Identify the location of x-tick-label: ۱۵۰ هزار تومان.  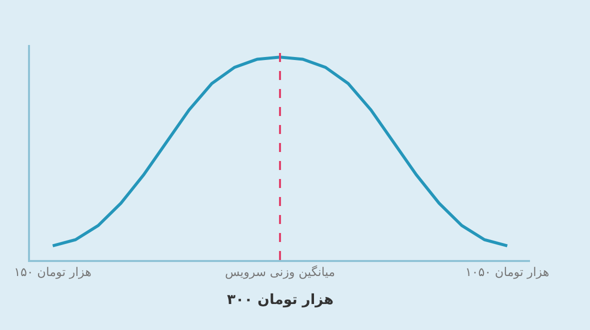
(53, 272).